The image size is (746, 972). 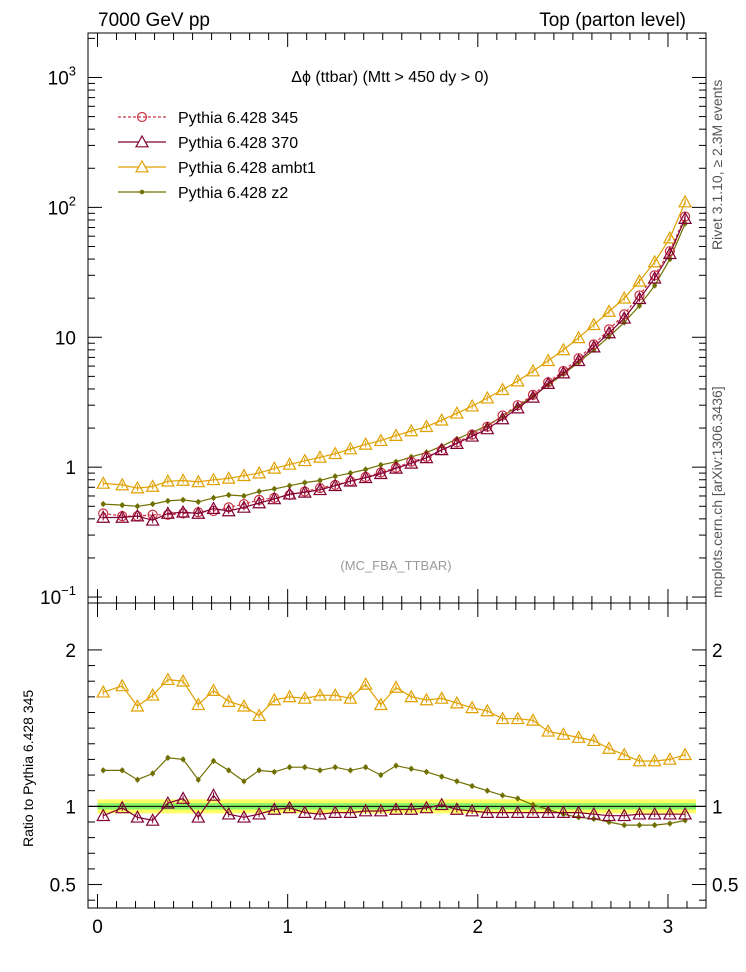 What do you see at coordinates (65, 338) in the screenshot?
I see `y-tick-label: 10` at bounding box center [65, 338].